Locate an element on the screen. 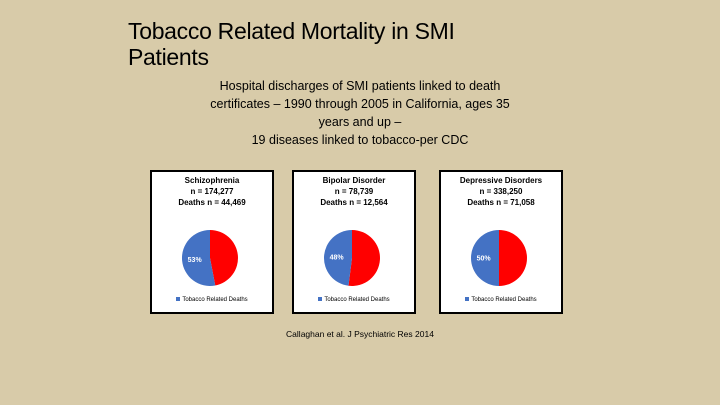 The height and width of the screenshot is (405, 720). subtitle-line-4: 19 diseases linked to tobacco-per CDC is located at coordinates (360, 140).